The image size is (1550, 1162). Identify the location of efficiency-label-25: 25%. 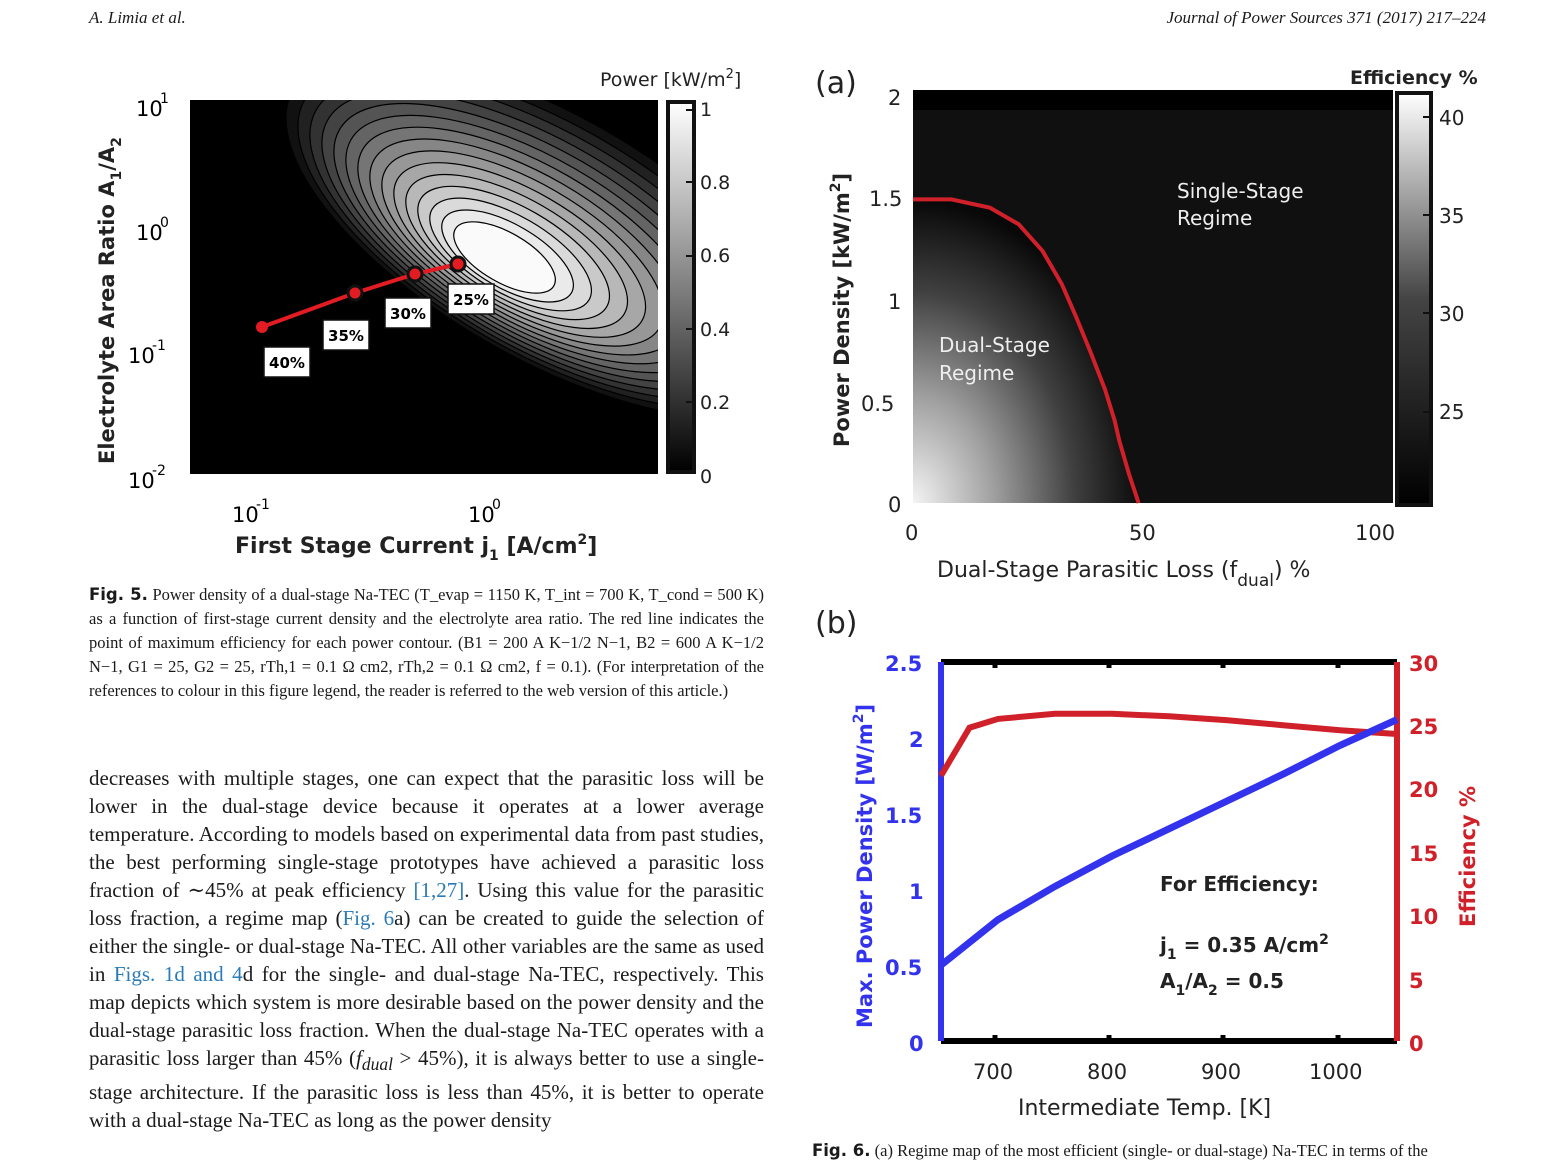
(471, 299).